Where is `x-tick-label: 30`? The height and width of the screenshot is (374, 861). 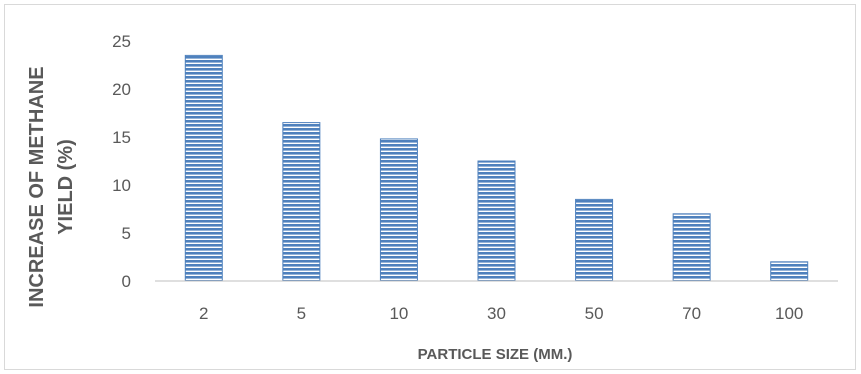 x-tick-label: 30 is located at coordinates (496, 313).